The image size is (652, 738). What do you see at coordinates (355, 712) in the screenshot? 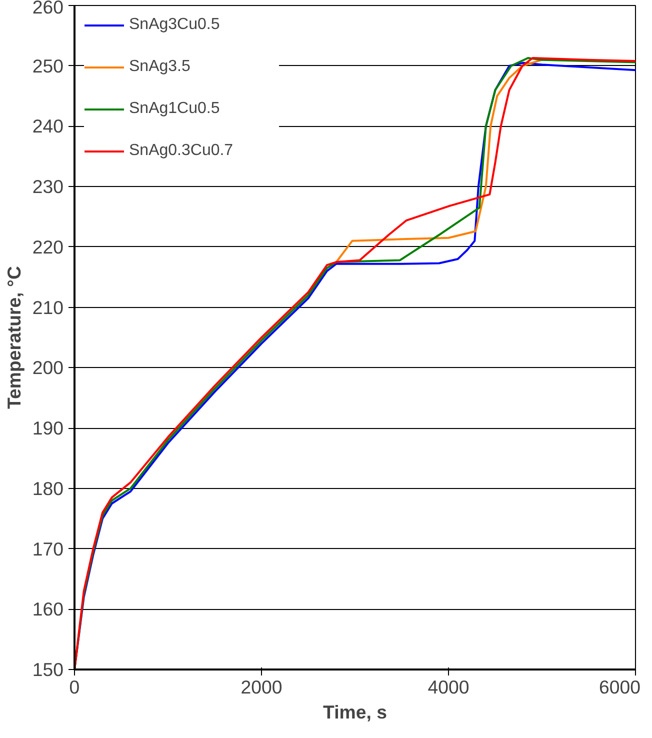
I see `x-axis-title: Time, s` at bounding box center [355, 712].